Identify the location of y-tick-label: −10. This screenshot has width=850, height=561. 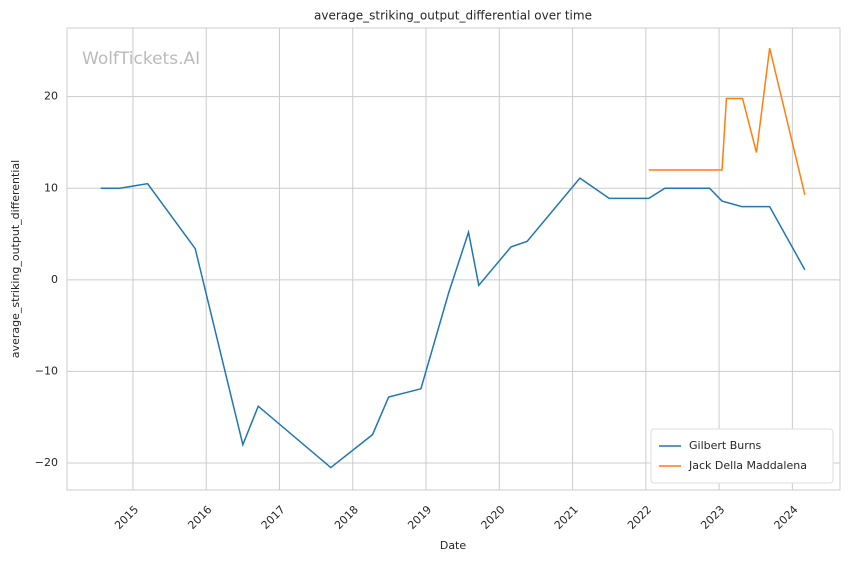
(46, 370).